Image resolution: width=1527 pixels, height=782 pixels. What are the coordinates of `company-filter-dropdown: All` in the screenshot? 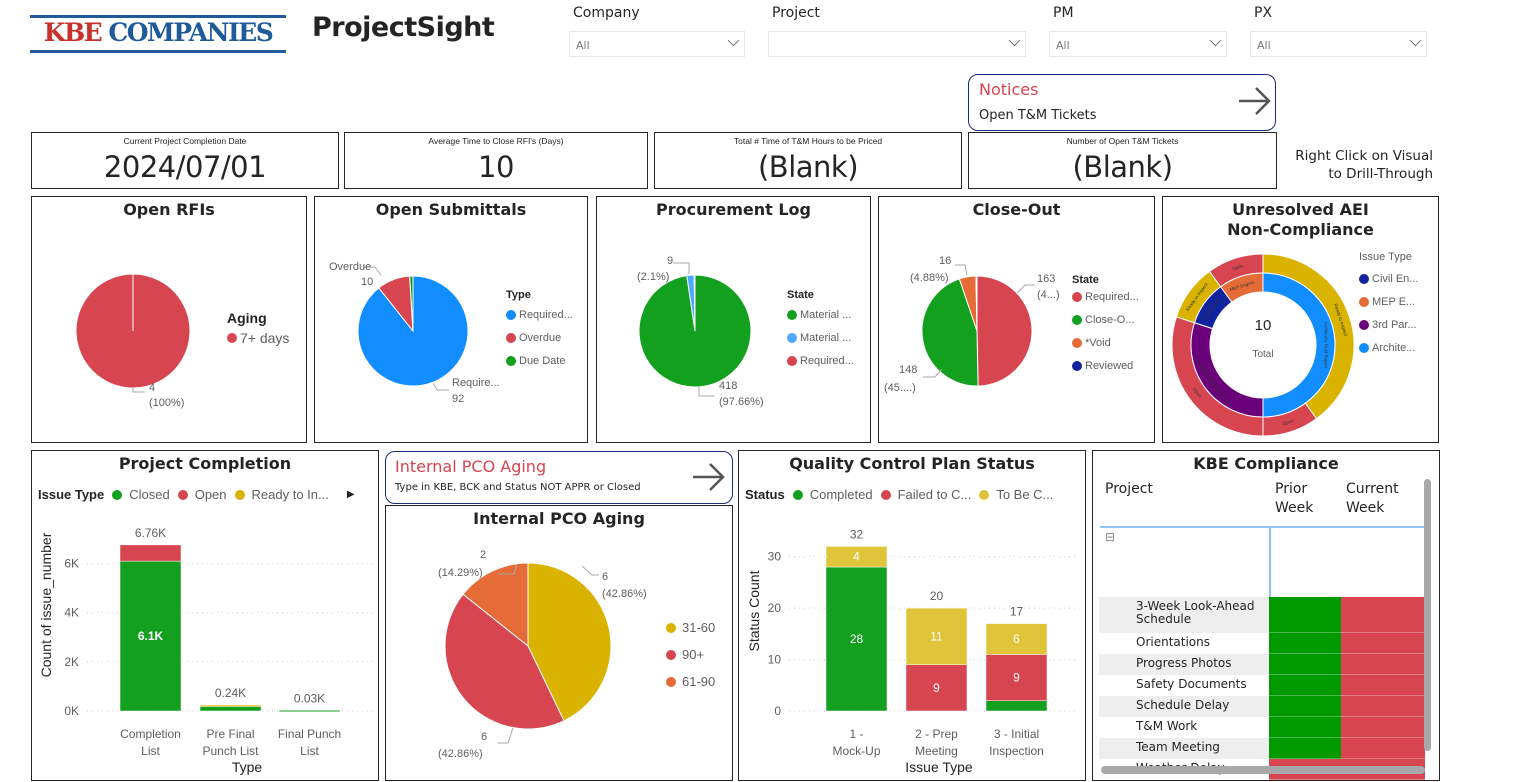 It's located at (657, 44).